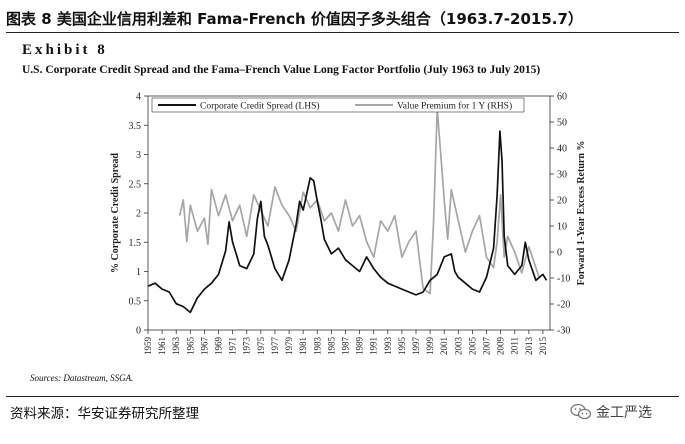 Image resolution: width=685 pixels, height=444 pixels. Describe the element at coordinates (543, 346) in the screenshot. I see `x-tick-label: 2015` at that location.